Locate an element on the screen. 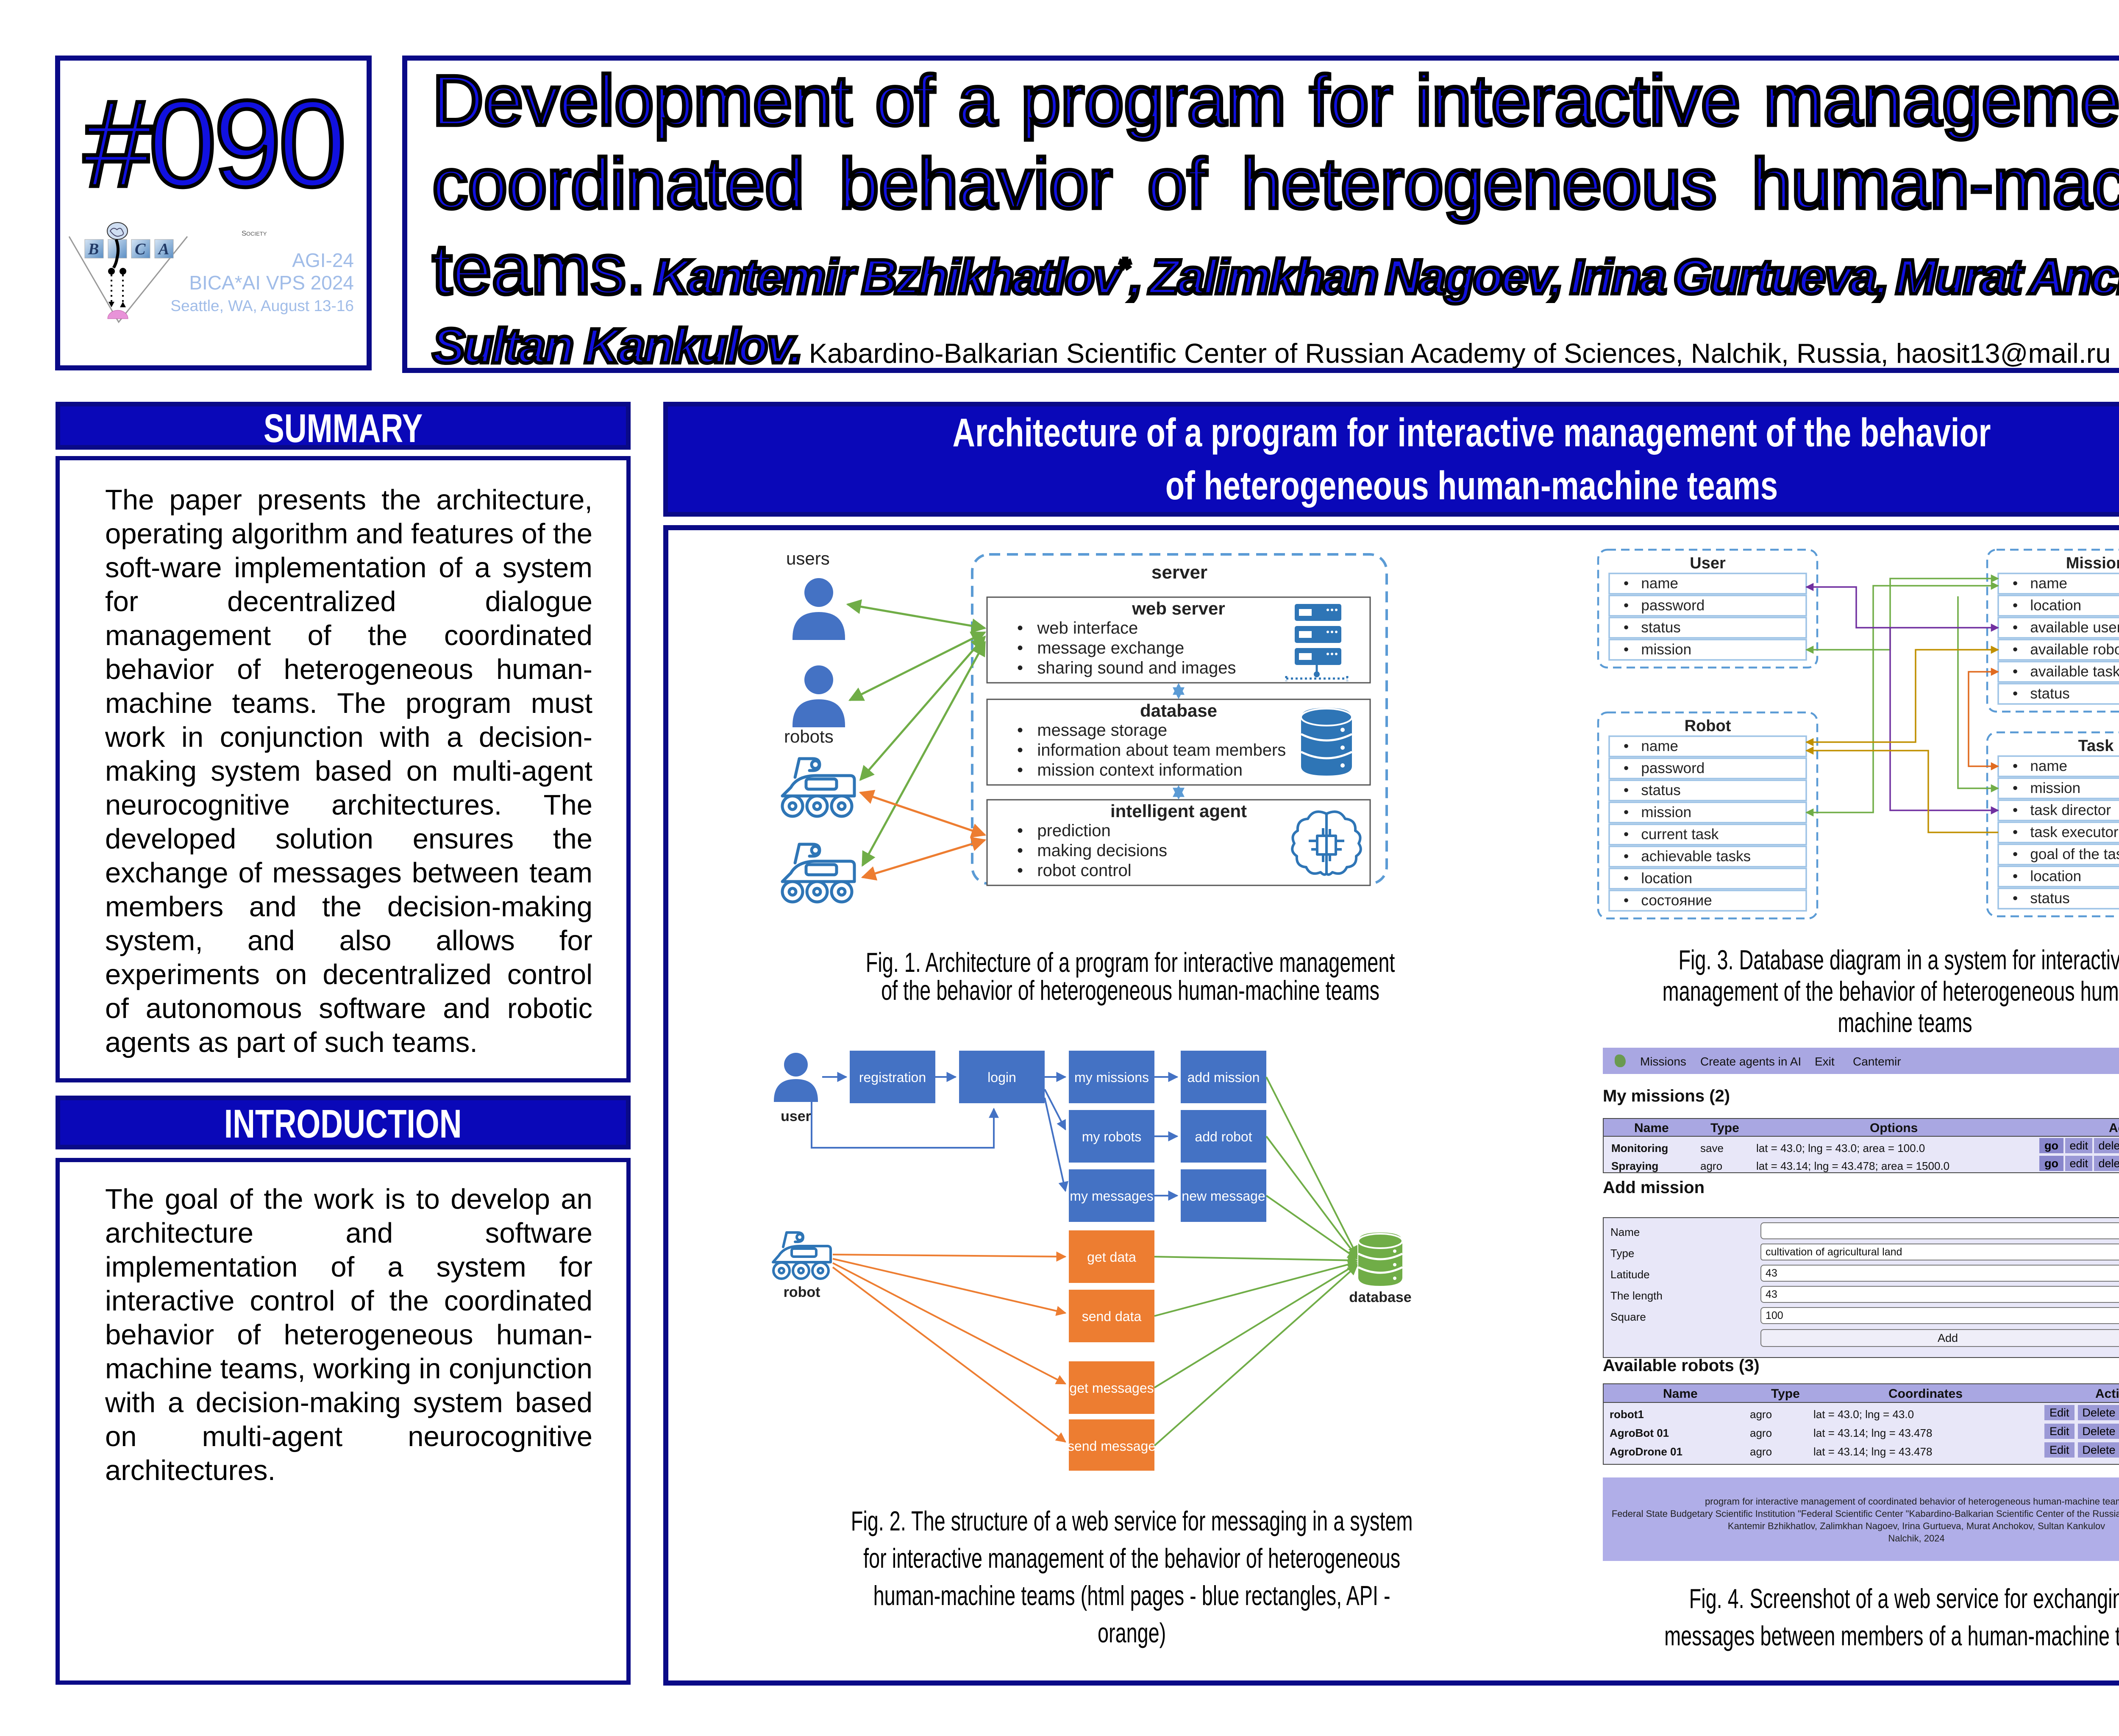 The image size is (2119, 1736). svg-text: • message storage is located at coordinates (1092, 730).